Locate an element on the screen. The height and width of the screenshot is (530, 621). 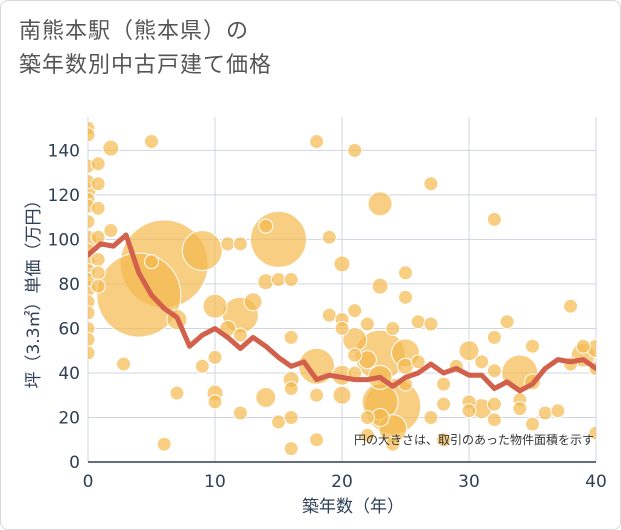
y-tick-label-2: 40 is located at coordinates (69, 374).